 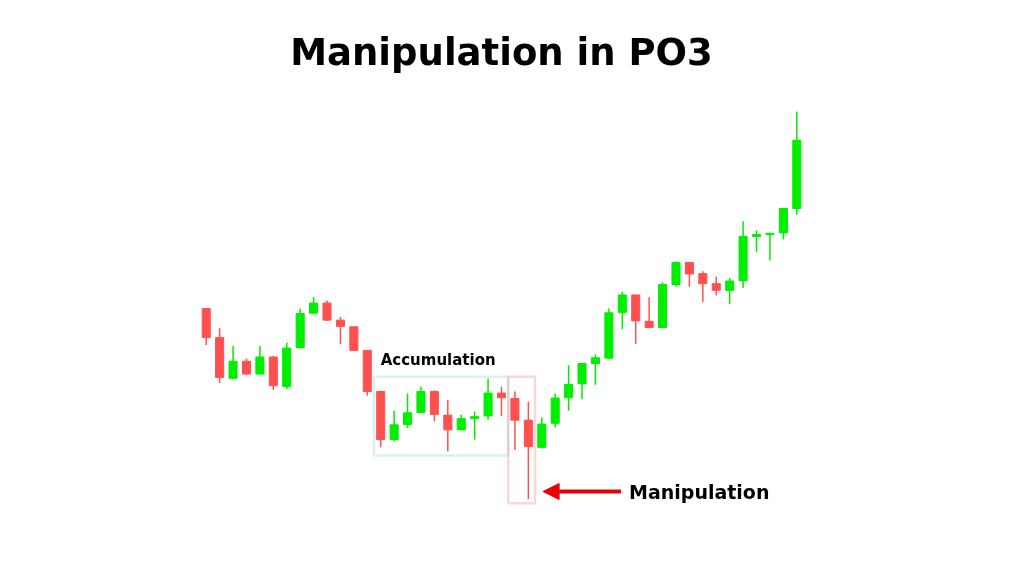 I want to click on annotation: Accumulation, so click(x=438, y=360).